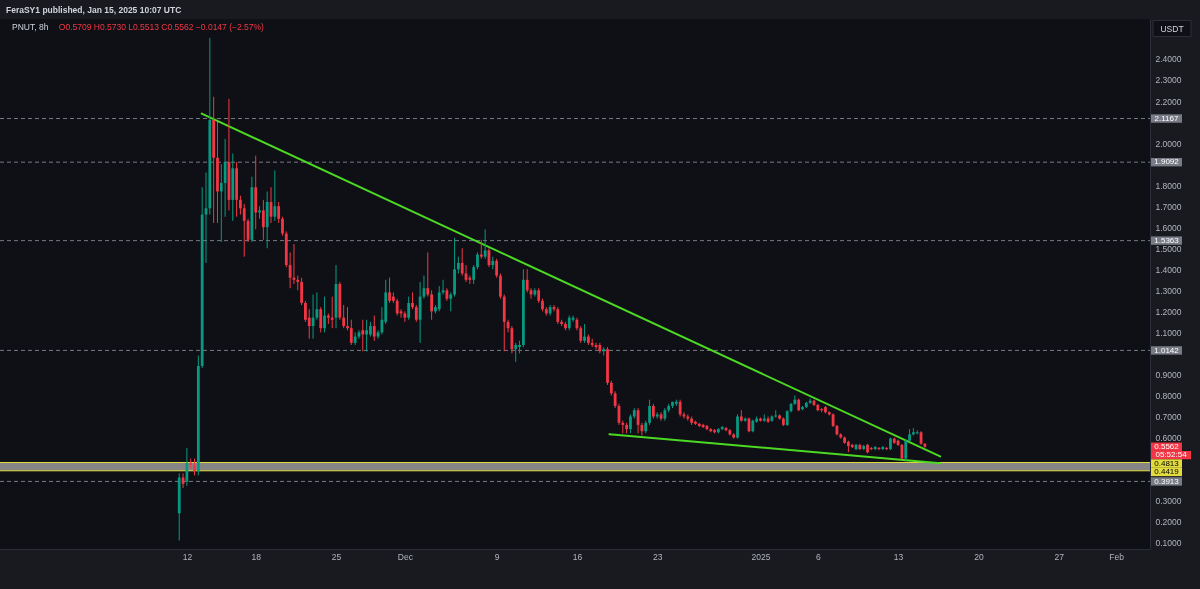  Describe the element at coordinates (1168, 59) in the screenshot. I see `y-tick-label: 2.4000` at that location.